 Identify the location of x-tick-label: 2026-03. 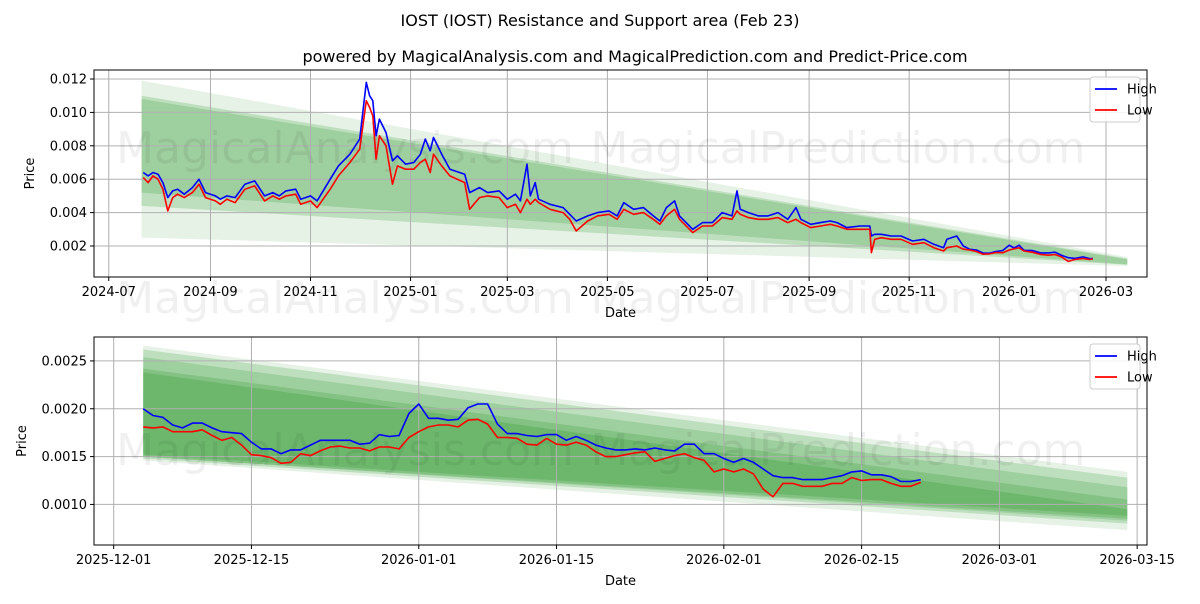
(1106, 292).